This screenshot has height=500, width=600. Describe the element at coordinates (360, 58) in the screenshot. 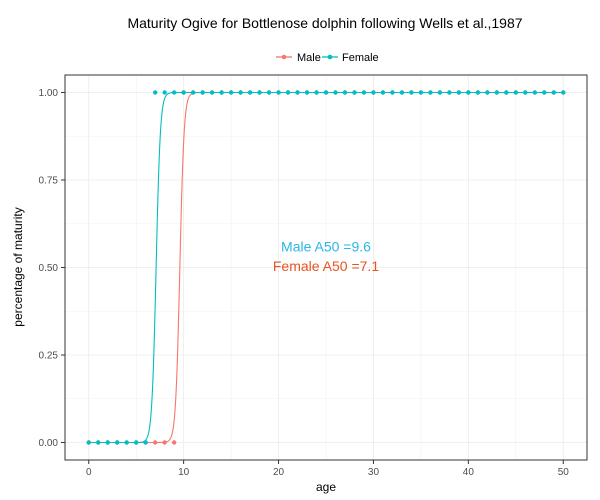

I see `legend-label-female: Female` at that location.